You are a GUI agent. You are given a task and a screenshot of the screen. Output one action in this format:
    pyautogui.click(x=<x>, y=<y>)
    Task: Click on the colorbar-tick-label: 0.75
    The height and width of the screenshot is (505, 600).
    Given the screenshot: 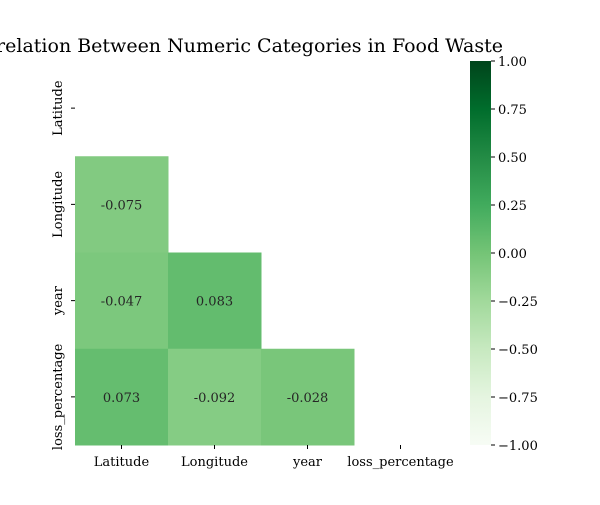 What is the action you would take?
    pyautogui.click(x=512, y=110)
    